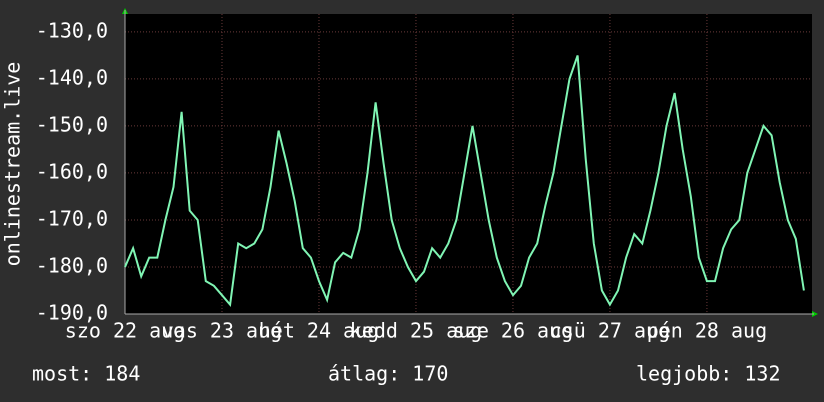 This screenshot has width=824, height=402. Describe the element at coordinates (388, 374) in the screenshot. I see `stat-label: átlag: 170` at that location.